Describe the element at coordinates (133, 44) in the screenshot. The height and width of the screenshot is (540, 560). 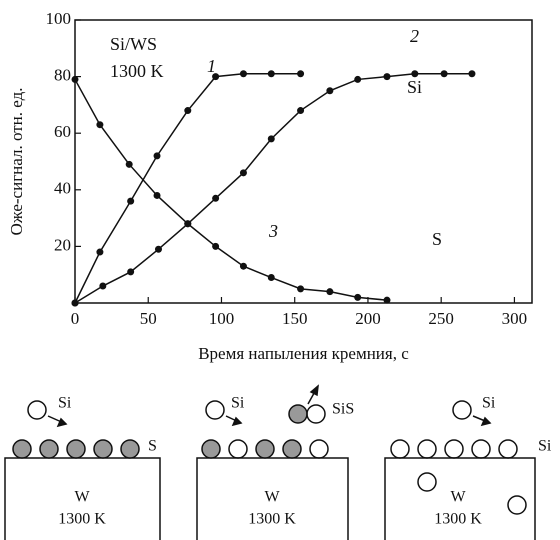
I see `annotation: Si/WS` at that location.